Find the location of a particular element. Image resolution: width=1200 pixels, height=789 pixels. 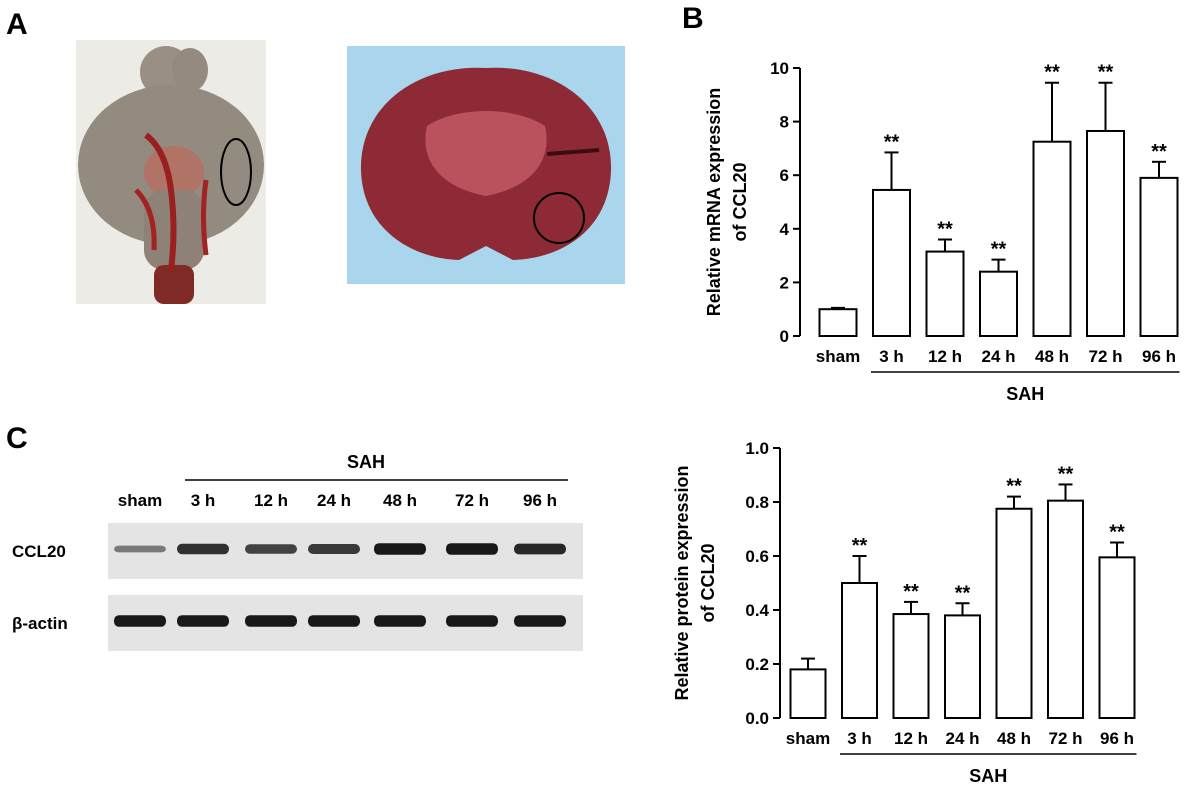

y-axis-label: Relative protein expression of CCL20 is located at coordinates (695, 582).